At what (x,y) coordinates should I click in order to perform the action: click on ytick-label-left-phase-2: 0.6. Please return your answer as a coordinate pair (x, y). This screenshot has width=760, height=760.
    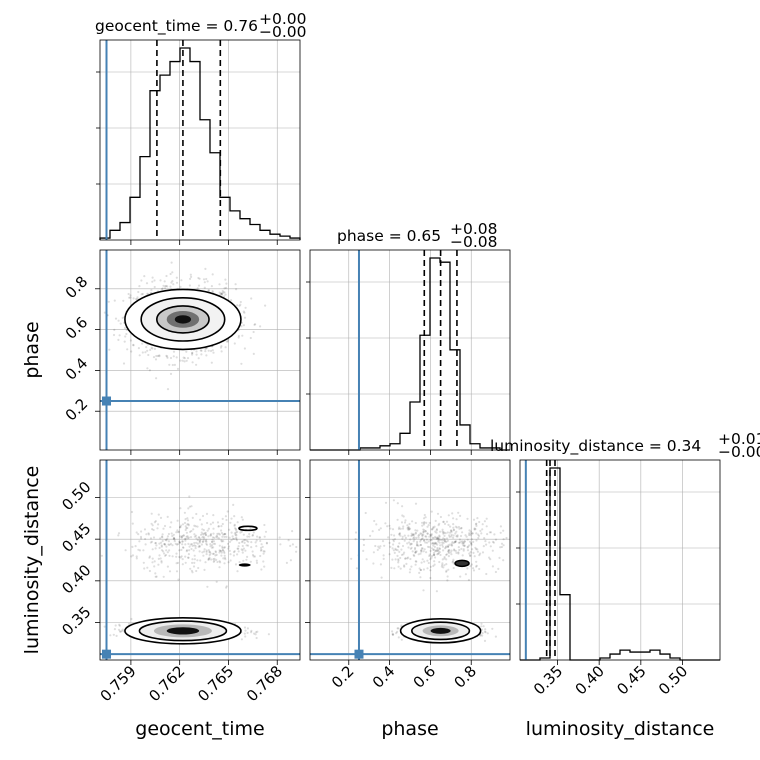
    Looking at the image, I should click on (77, 328).